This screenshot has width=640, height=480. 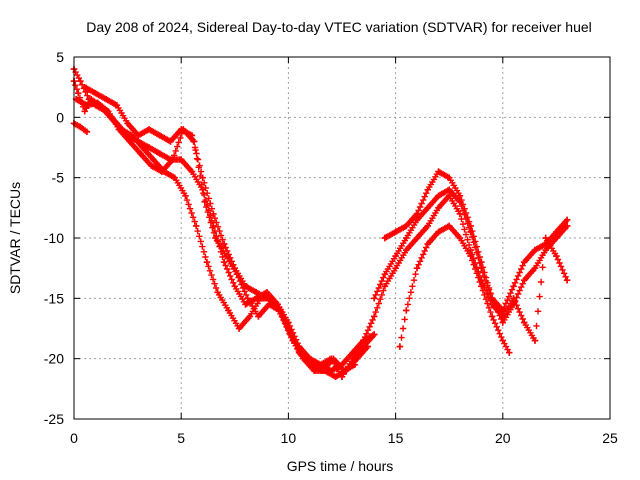 What do you see at coordinates (54, 419) in the screenshot?
I see `y-tick-label: -25` at bounding box center [54, 419].